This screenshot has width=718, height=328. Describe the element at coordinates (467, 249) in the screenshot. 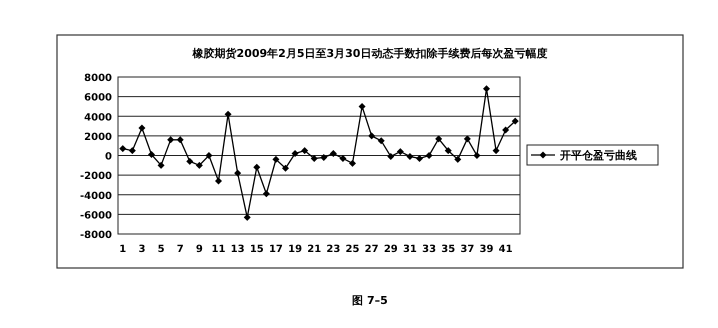

I see `x-tick-label: 37` at that location.